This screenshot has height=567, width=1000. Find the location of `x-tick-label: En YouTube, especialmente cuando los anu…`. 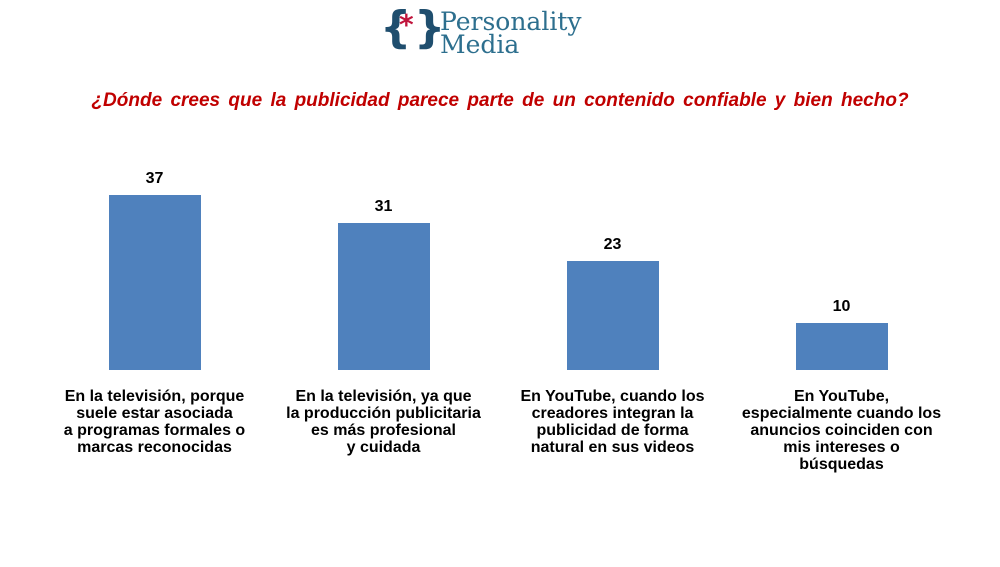

x-tick-label: En YouTube, especialmente cuando los anu… is located at coordinates (841, 430).